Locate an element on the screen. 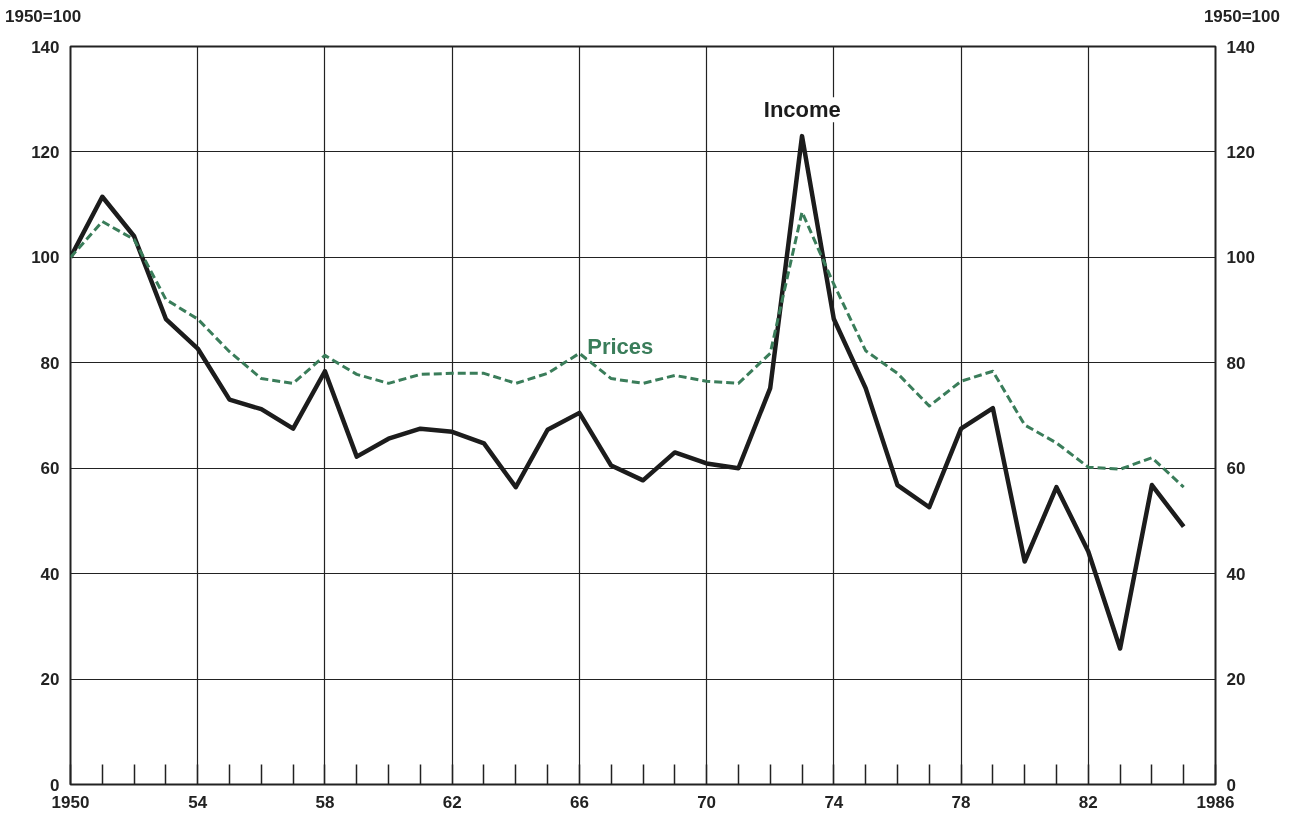 This screenshot has width=1291, height=828. y2-tick-label: 60 is located at coordinates (1236, 469).